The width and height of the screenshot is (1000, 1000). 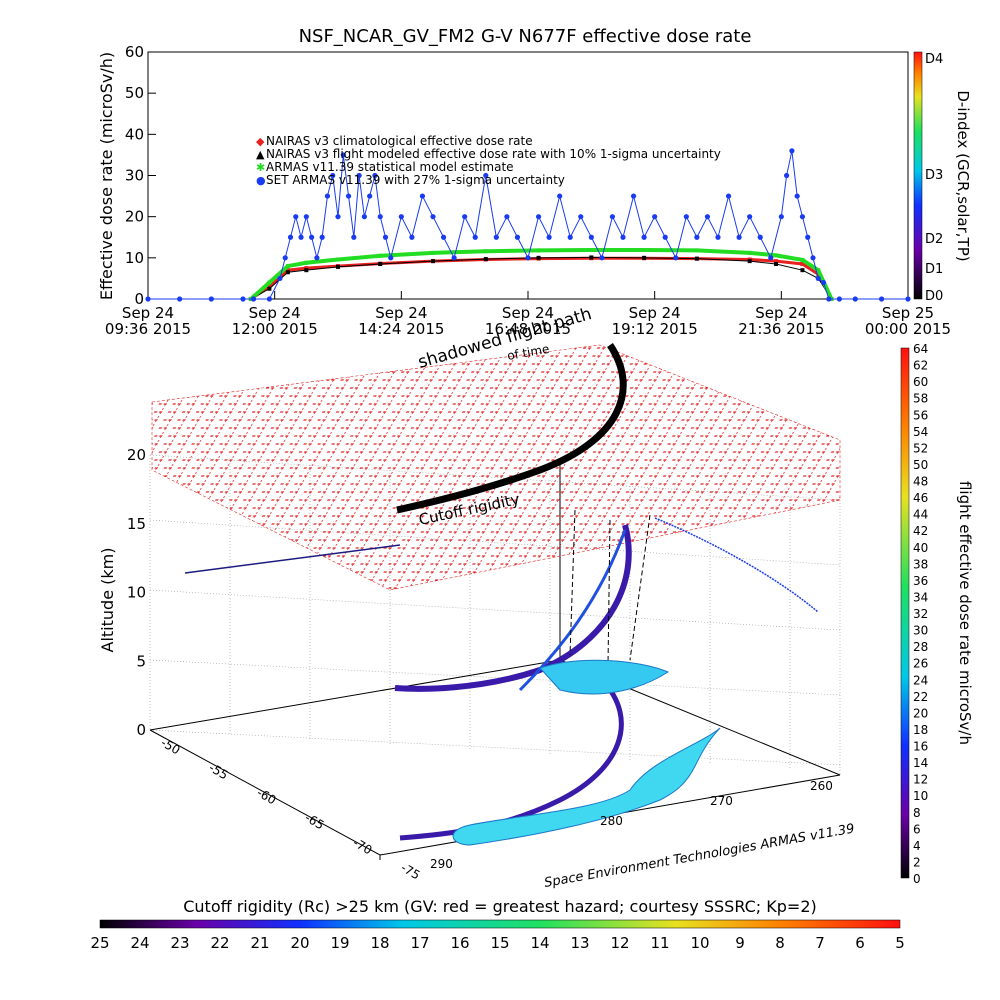 I want to click on top-y-axis-ticks: 0 10 20 30 40 50 60, so click(x=140, y=175).